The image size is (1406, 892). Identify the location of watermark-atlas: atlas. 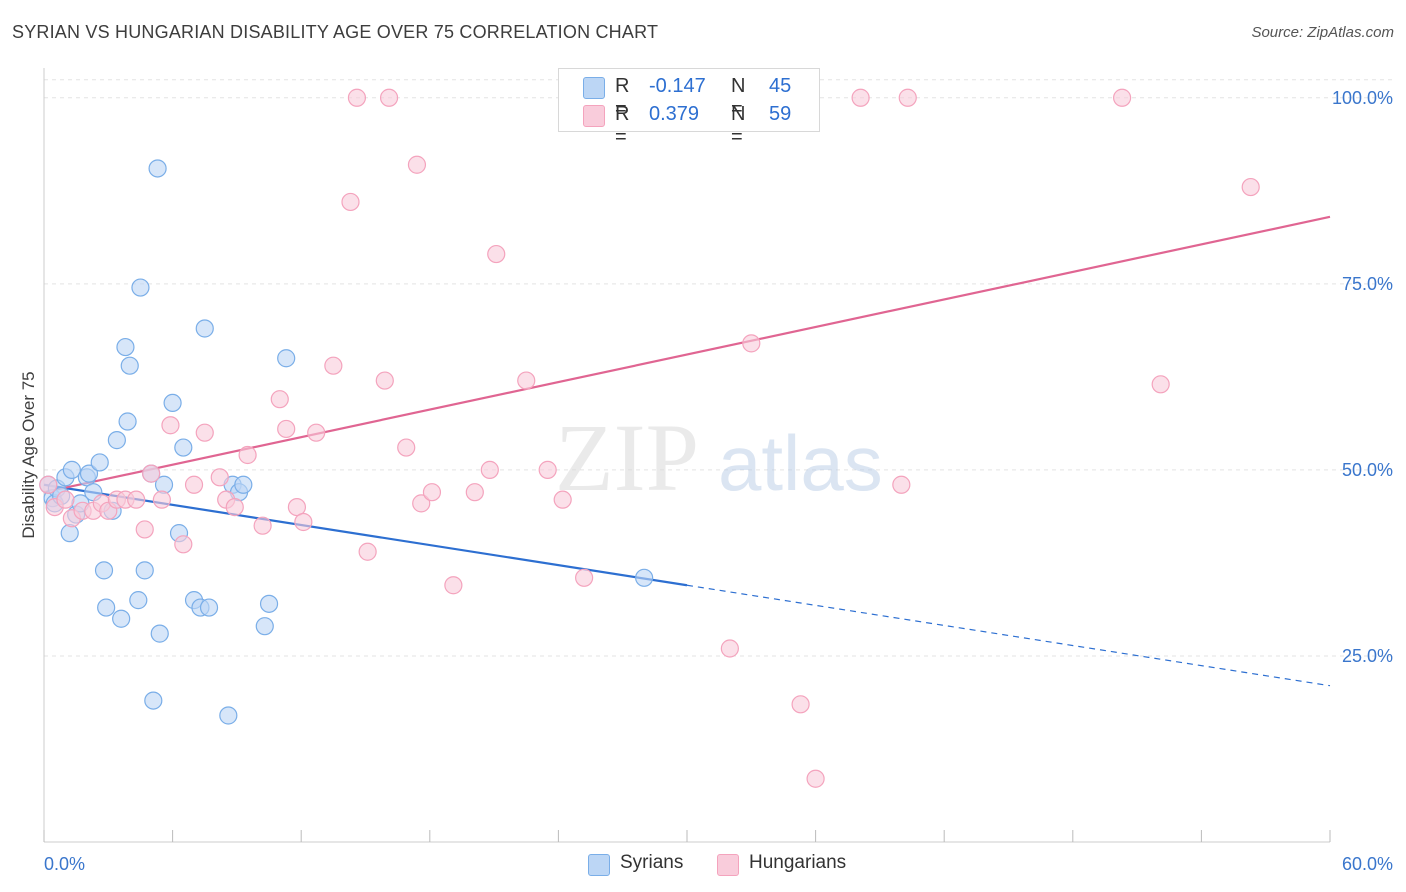
(800, 463).